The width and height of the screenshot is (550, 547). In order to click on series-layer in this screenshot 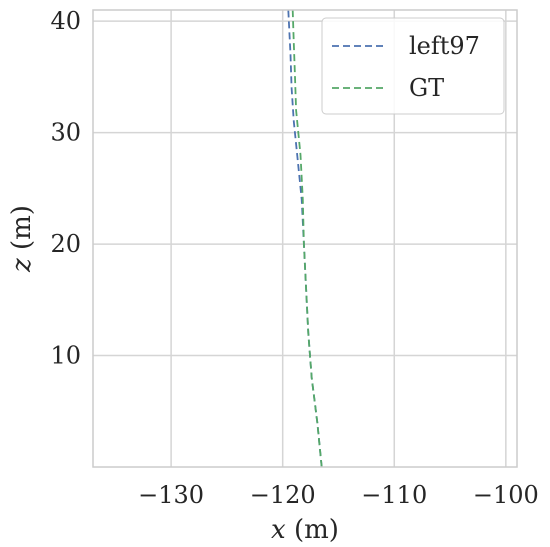, I will do `click(305, 238)`.